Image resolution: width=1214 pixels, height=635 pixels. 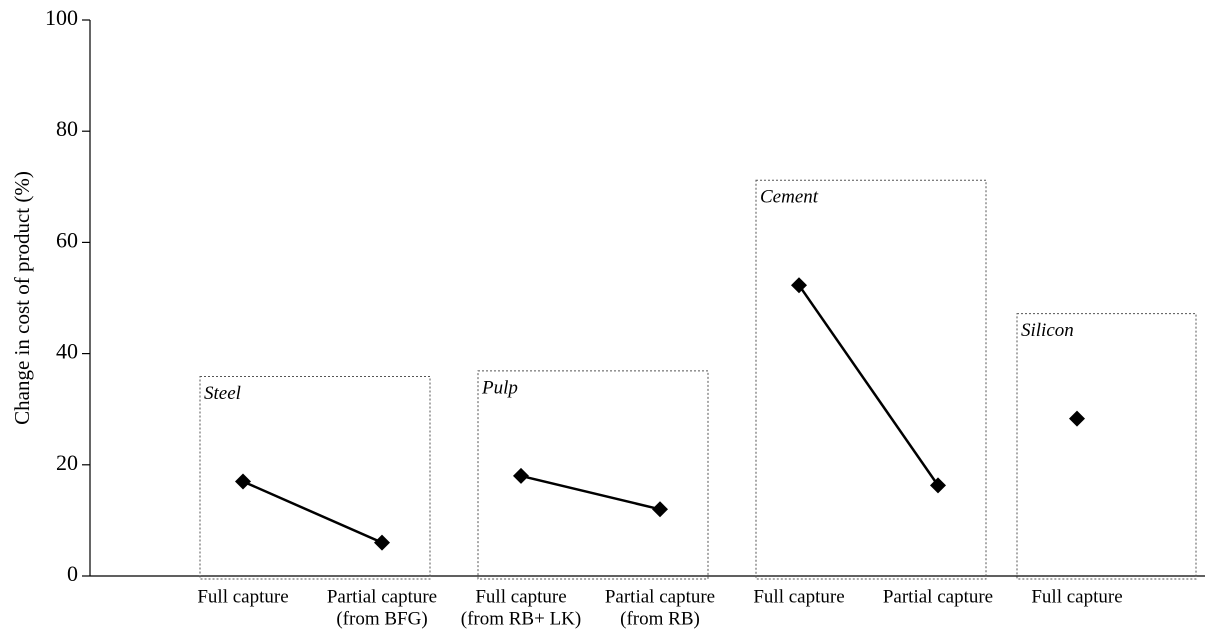 I want to click on y-tick-label: 40, so click(x=67, y=351).